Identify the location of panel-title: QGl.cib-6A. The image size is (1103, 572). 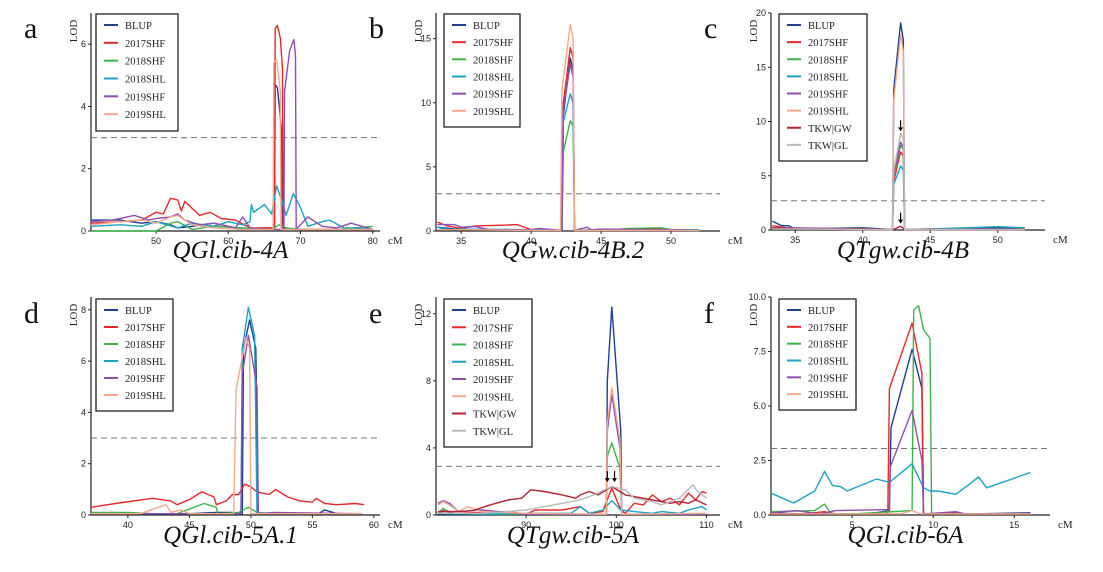
(906, 535).